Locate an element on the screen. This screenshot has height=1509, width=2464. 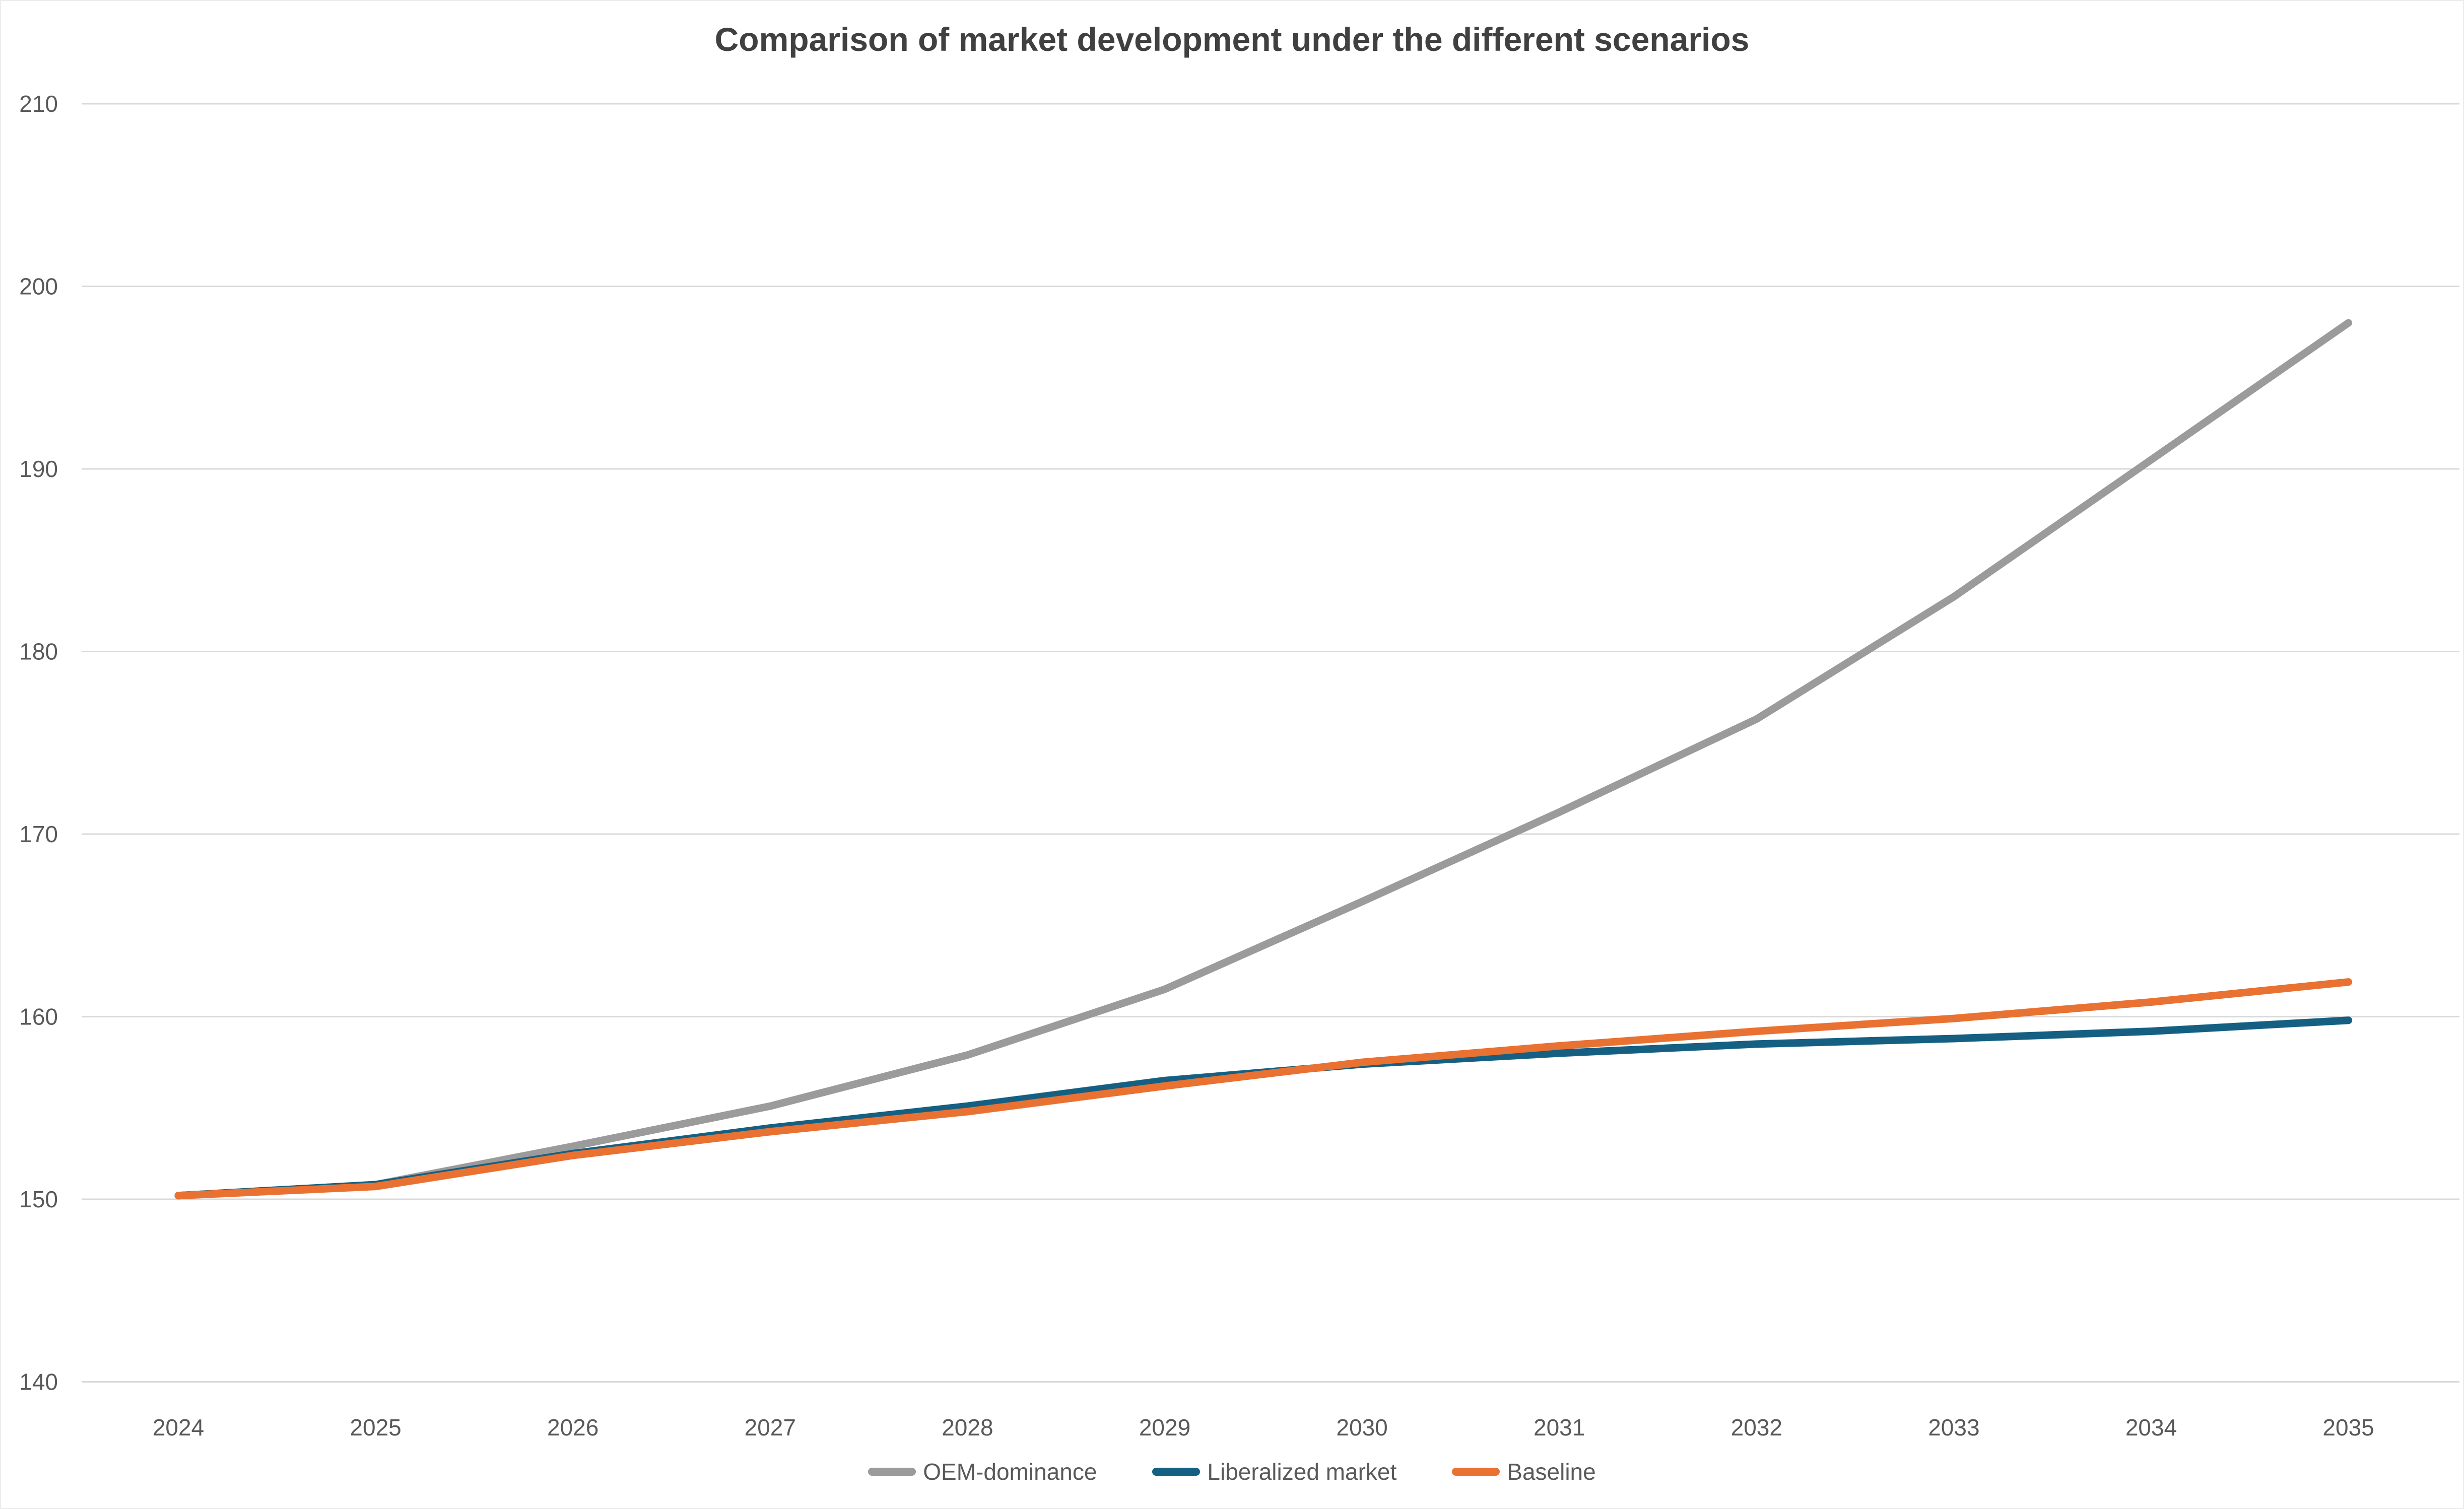
x-axis-tick-label: 2029 is located at coordinates (1164, 1428).